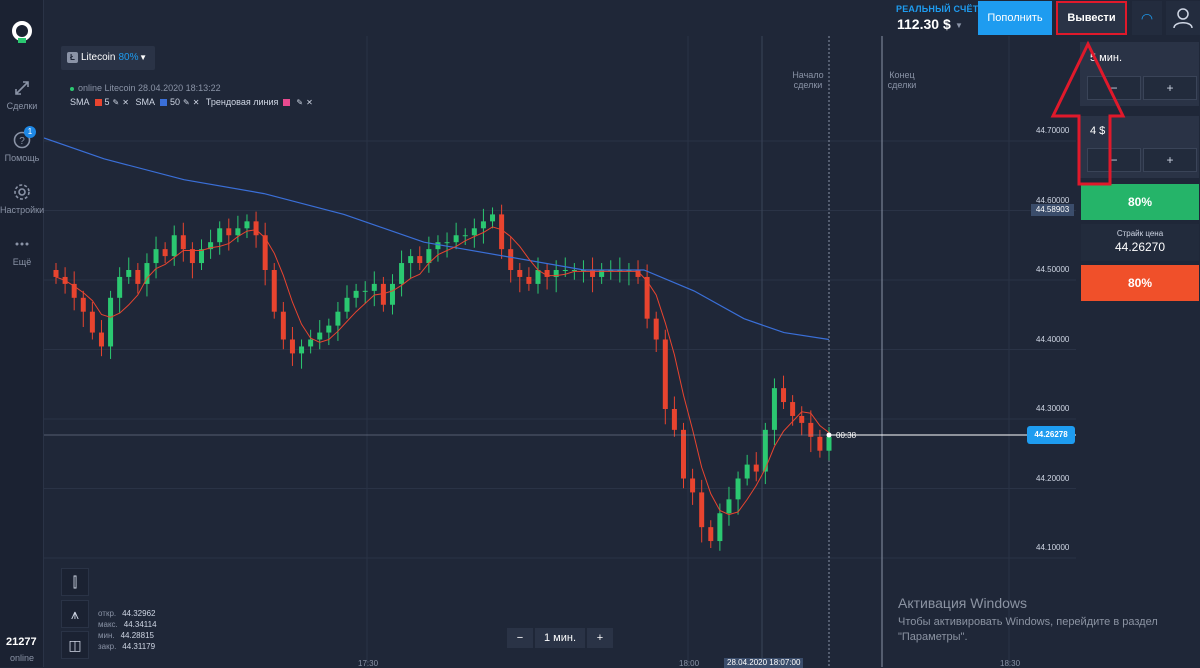  What do you see at coordinates (163, 102) in the screenshot?
I see `sma2-color-swatch` at bounding box center [163, 102].